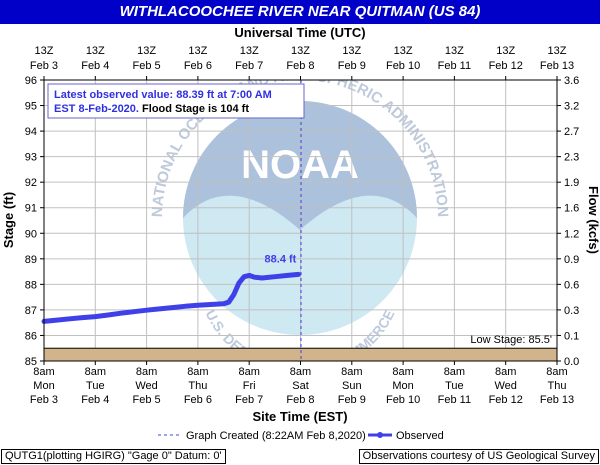 This screenshot has width=600, height=465. I want to click on y2-tick-label: 1.9, so click(571, 183).